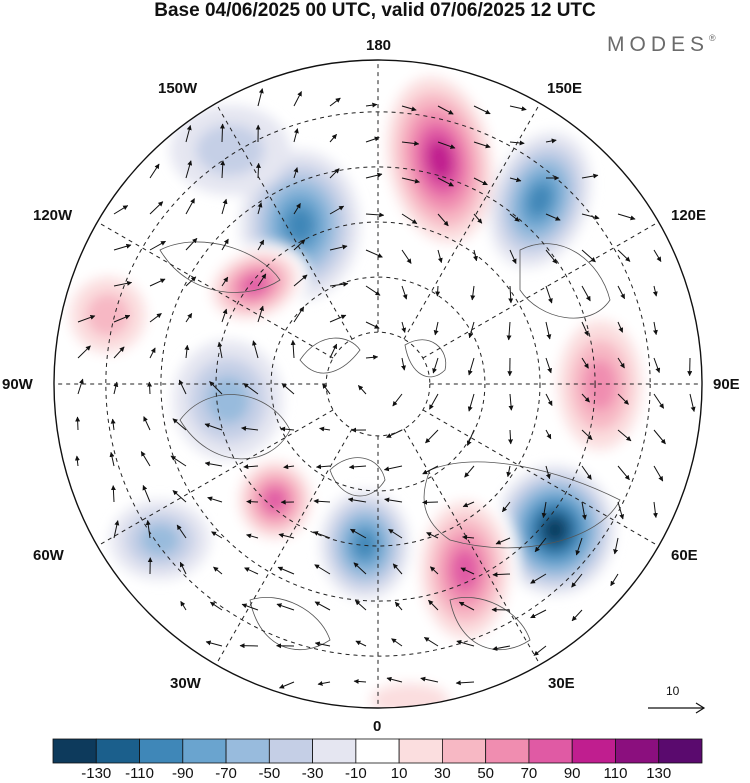 This screenshot has width=750, height=783. What do you see at coordinates (659, 773) in the screenshot?
I see `colorbar-tick-label: 130` at bounding box center [659, 773].